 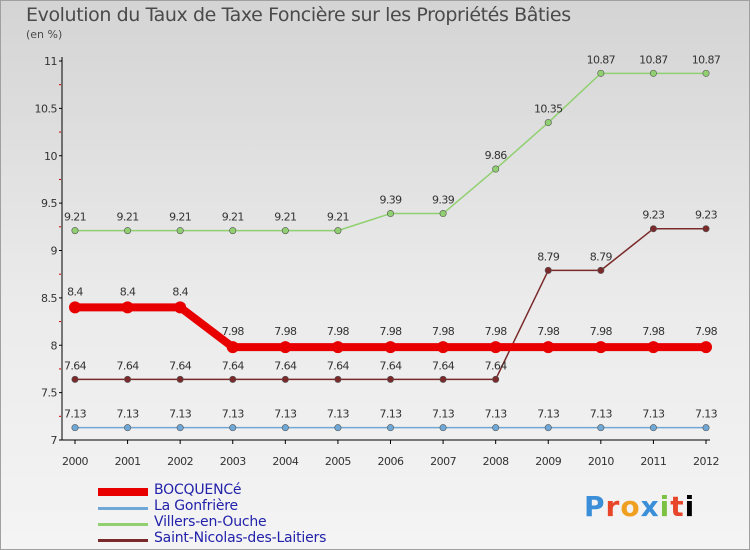 What do you see at coordinates (653, 59) in the screenshot?
I see `data-label: 10.87` at bounding box center [653, 59].